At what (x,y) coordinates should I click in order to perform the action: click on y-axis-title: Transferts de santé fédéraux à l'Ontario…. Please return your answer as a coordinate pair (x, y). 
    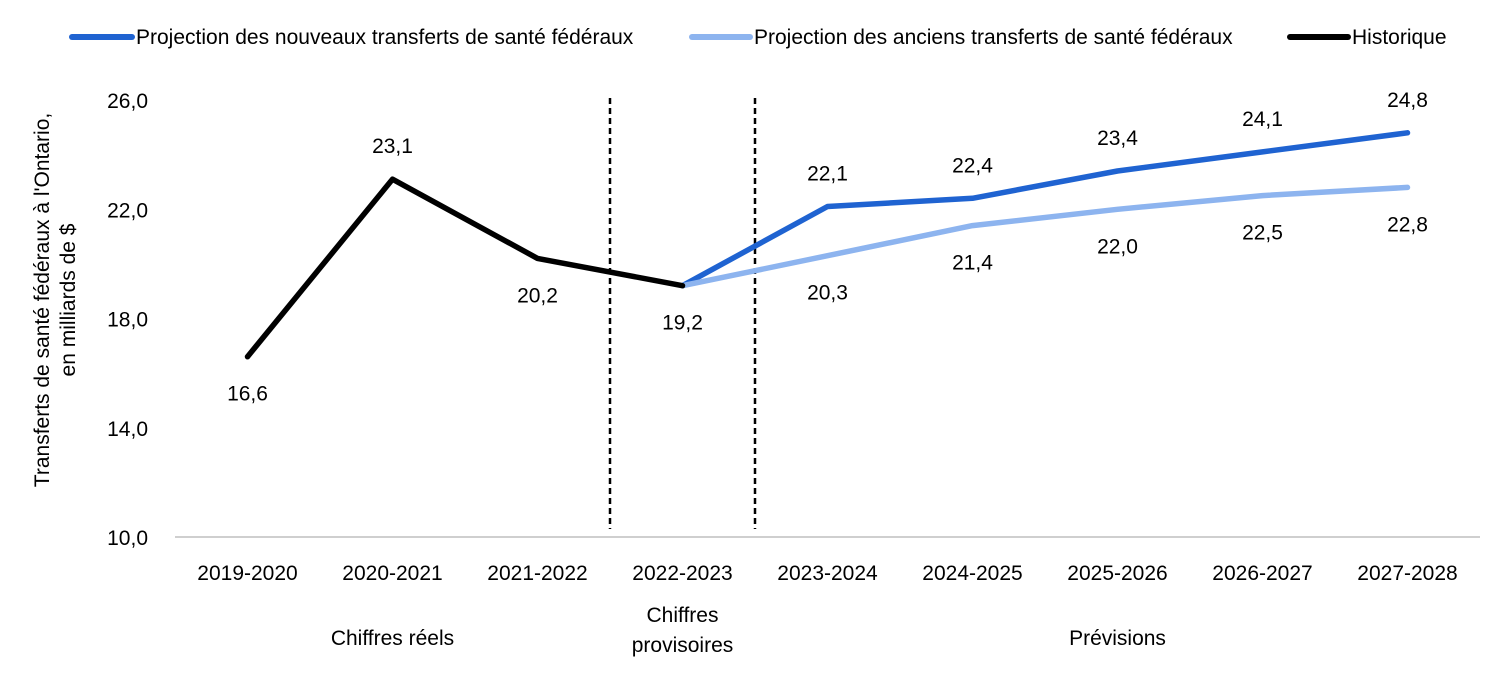
    Looking at the image, I should click on (55, 300).